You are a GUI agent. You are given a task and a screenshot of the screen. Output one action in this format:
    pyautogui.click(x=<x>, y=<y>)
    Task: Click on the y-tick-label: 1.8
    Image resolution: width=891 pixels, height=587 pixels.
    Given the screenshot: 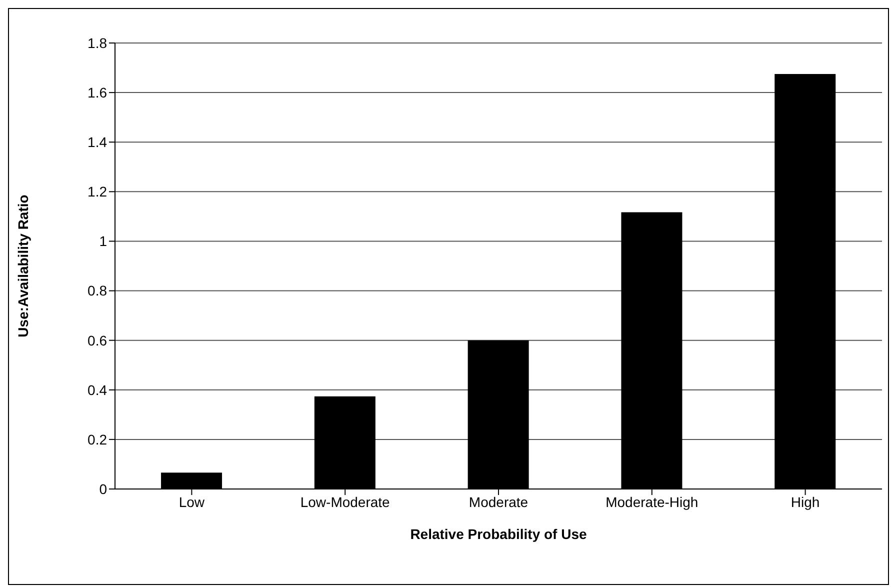 What is the action you would take?
    pyautogui.click(x=98, y=42)
    